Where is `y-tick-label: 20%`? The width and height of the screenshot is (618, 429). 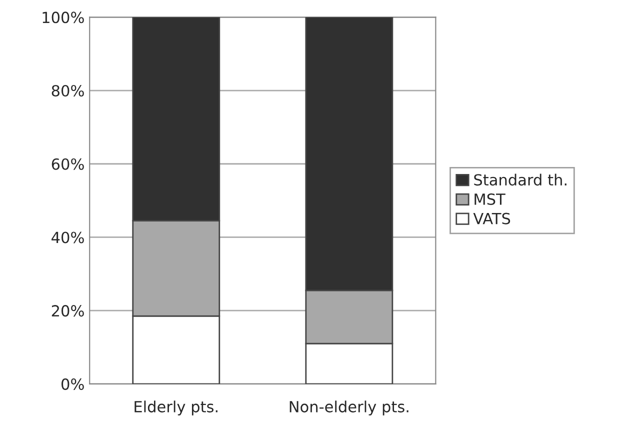 y-tick-label: 20% is located at coordinates (68, 311).